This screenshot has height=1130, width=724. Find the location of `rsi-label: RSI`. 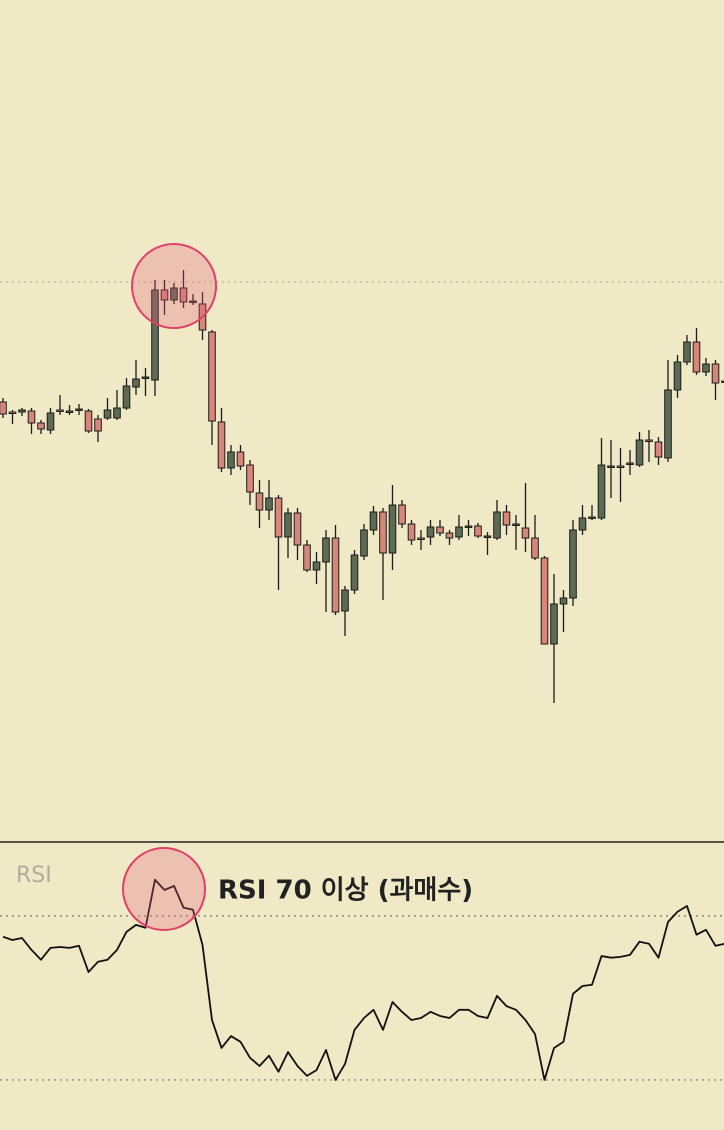

rsi-label: RSI is located at coordinates (34, 875).